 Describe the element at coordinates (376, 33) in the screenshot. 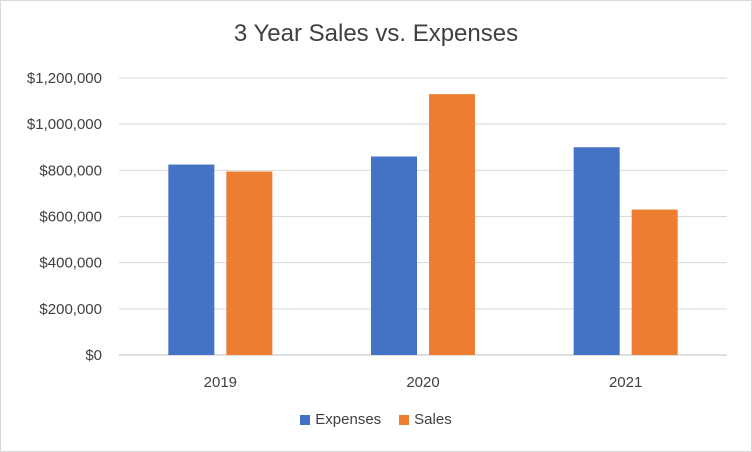

I see `chart-title: 3 Year Sales vs. Expenses` at that location.